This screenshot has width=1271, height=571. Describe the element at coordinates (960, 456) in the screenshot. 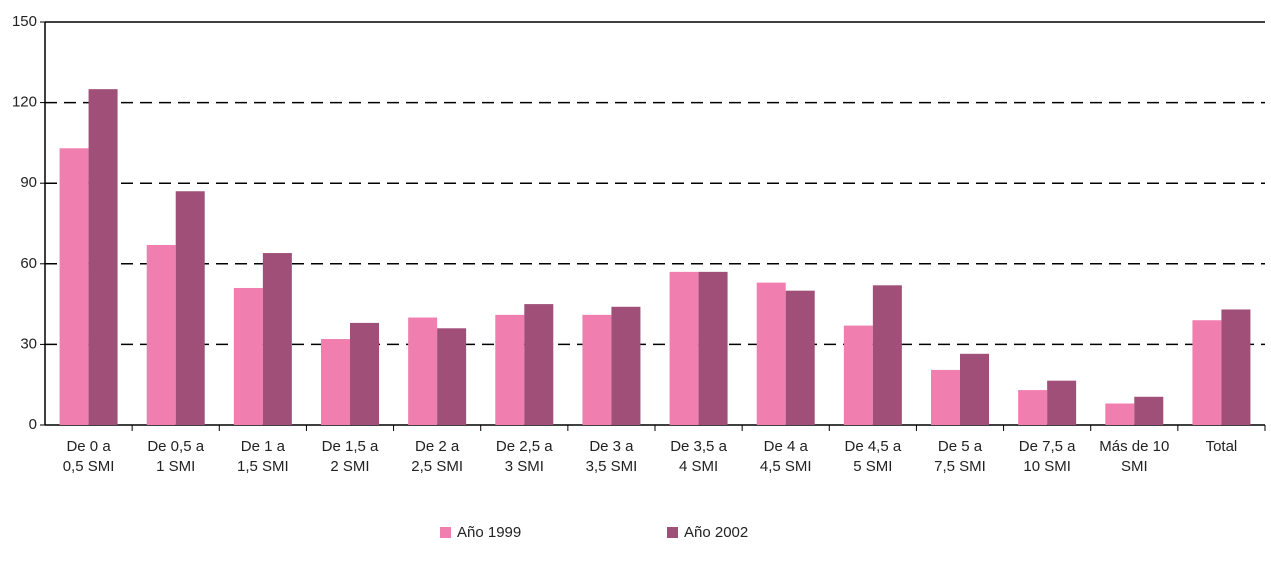

I see `x-tick-label: De 5 a 7,5 SMI` at that location.